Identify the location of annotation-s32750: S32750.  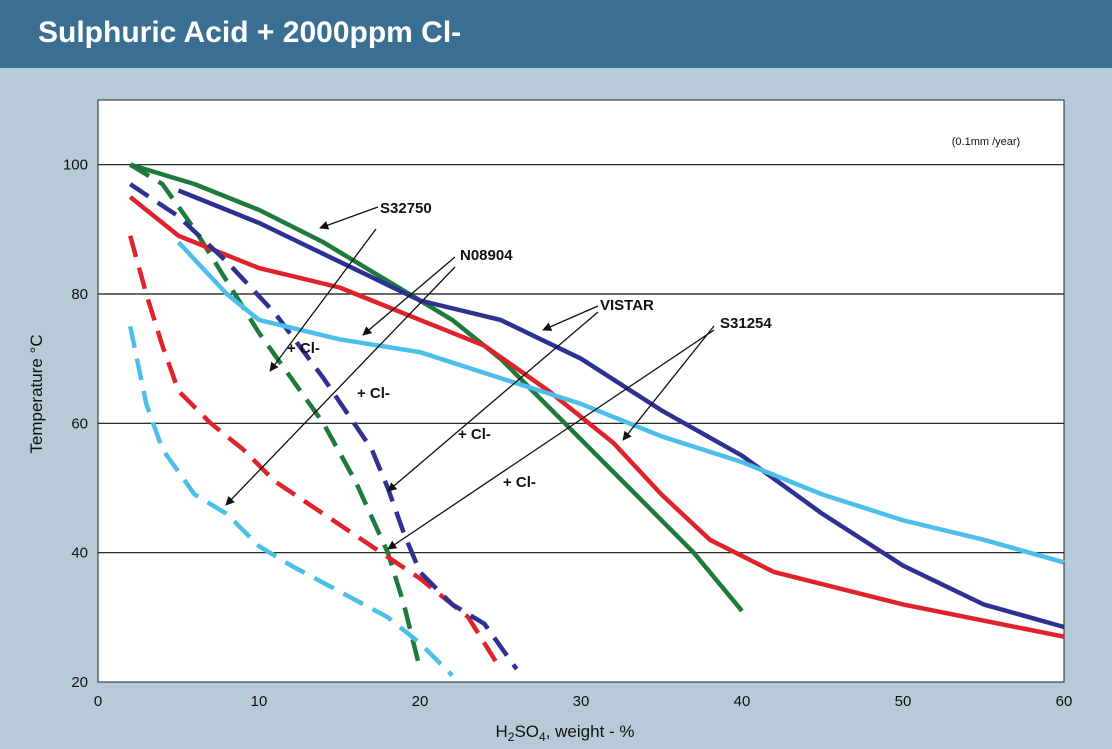
(406, 208).